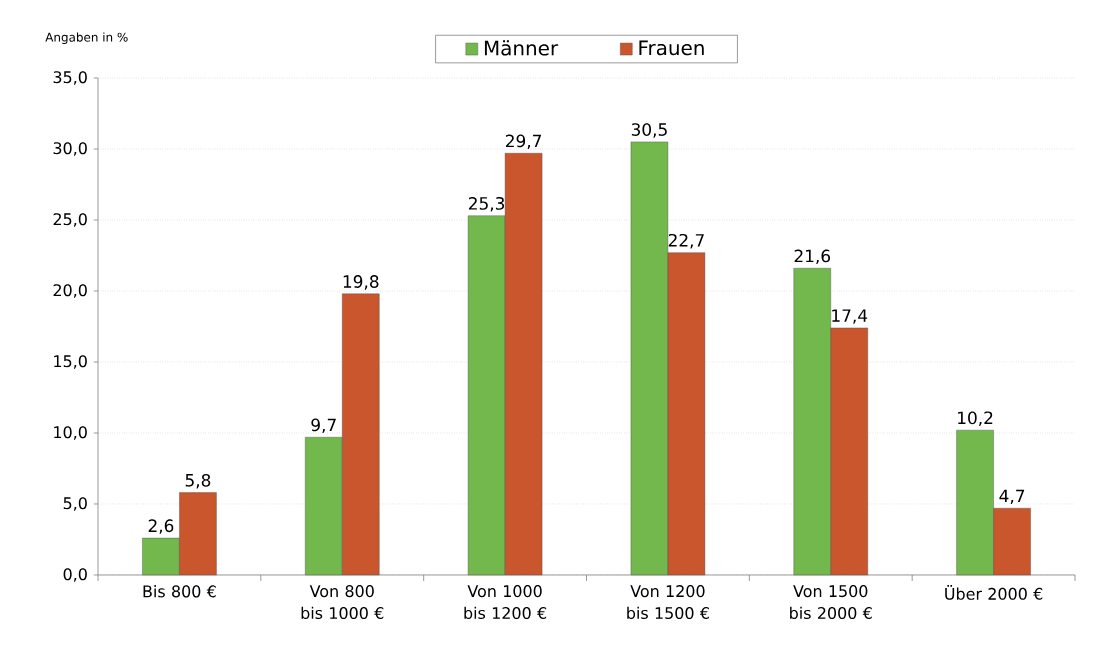  What do you see at coordinates (486, 204) in the screenshot?
I see `data-label: 25,3` at bounding box center [486, 204].